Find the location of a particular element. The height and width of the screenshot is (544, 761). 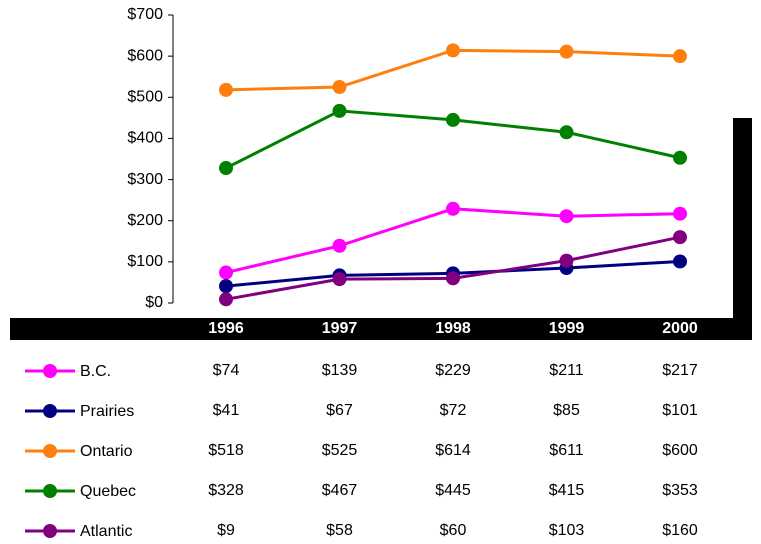

table-cell: $353 is located at coordinates (680, 490).